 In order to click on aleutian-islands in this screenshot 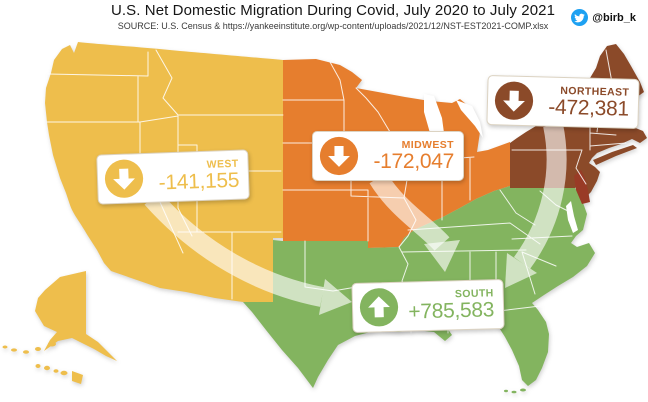, I will do `click(29, 347)`.